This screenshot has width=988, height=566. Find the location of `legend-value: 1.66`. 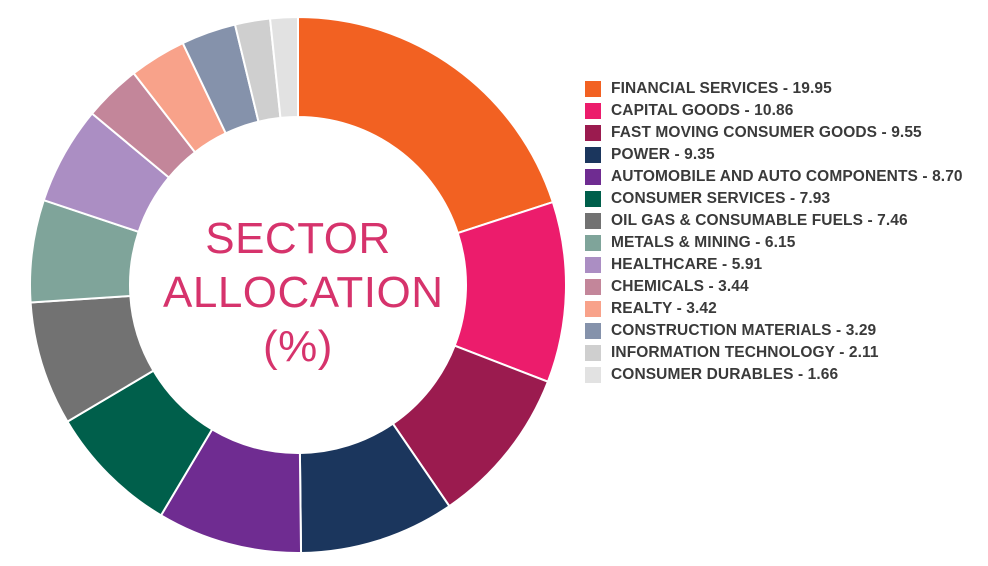

legend-value: 1.66 is located at coordinates (823, 374).